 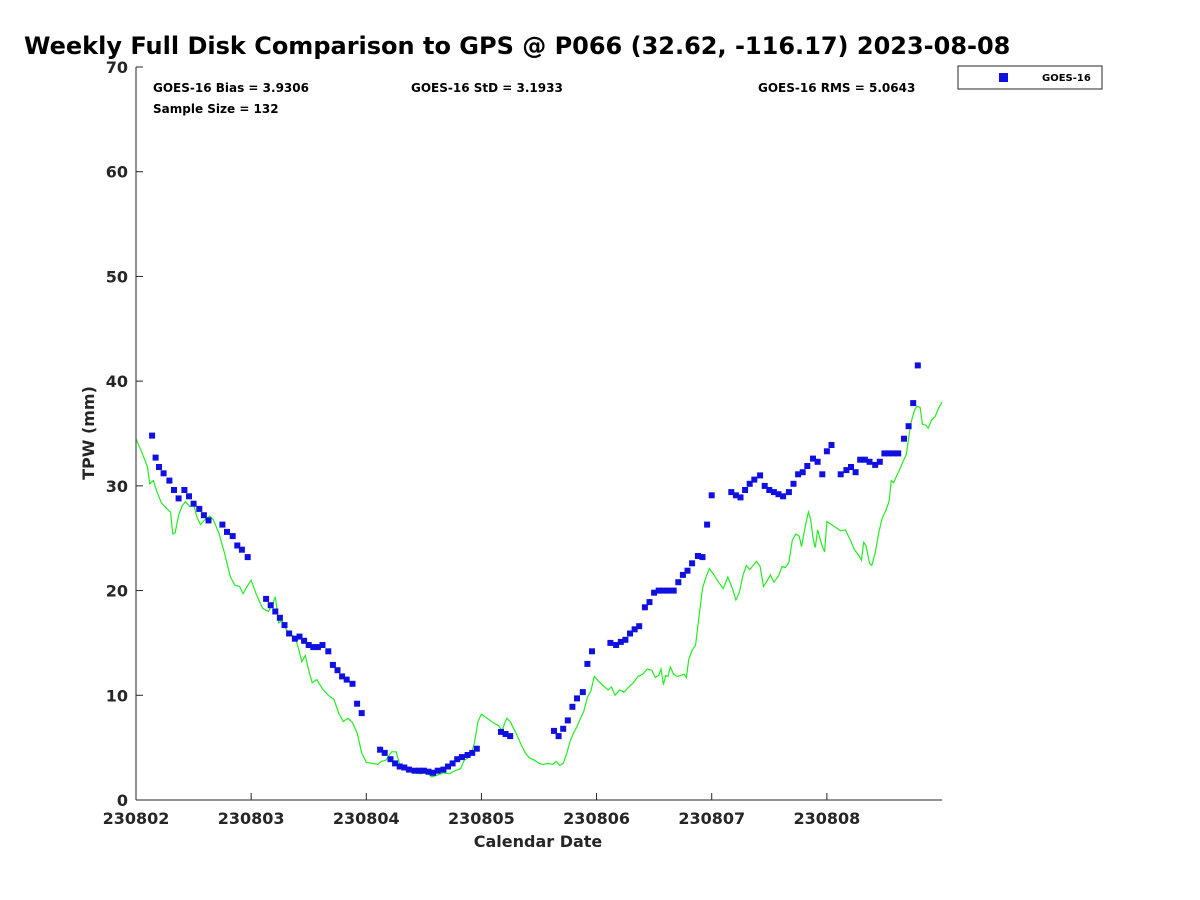 I want to click on y-tick-label: 40, so click(x=117, y=381).